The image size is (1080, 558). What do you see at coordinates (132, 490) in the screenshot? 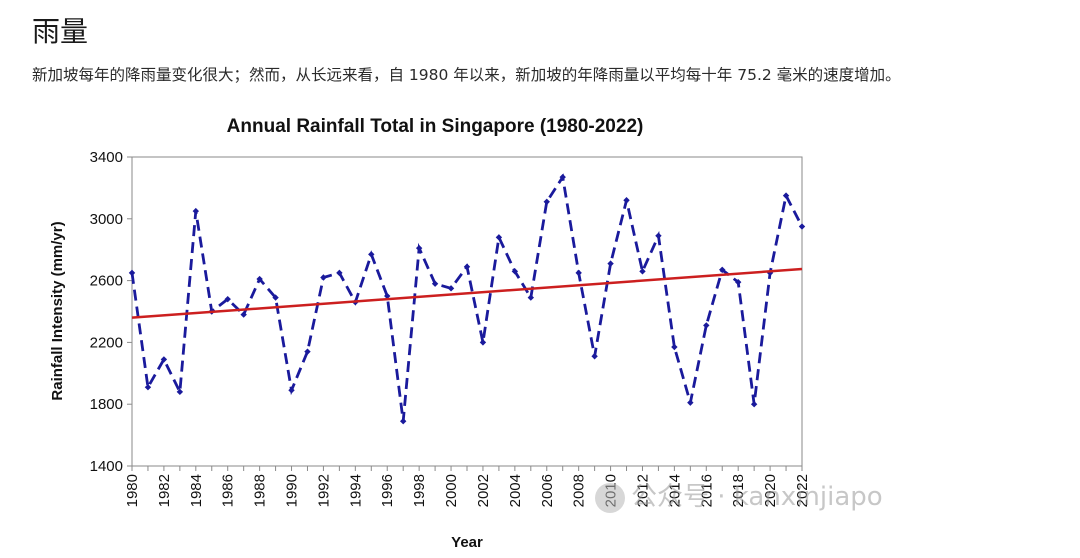
I see `x-tick-label: 1980` at bounding box center [132, 490].